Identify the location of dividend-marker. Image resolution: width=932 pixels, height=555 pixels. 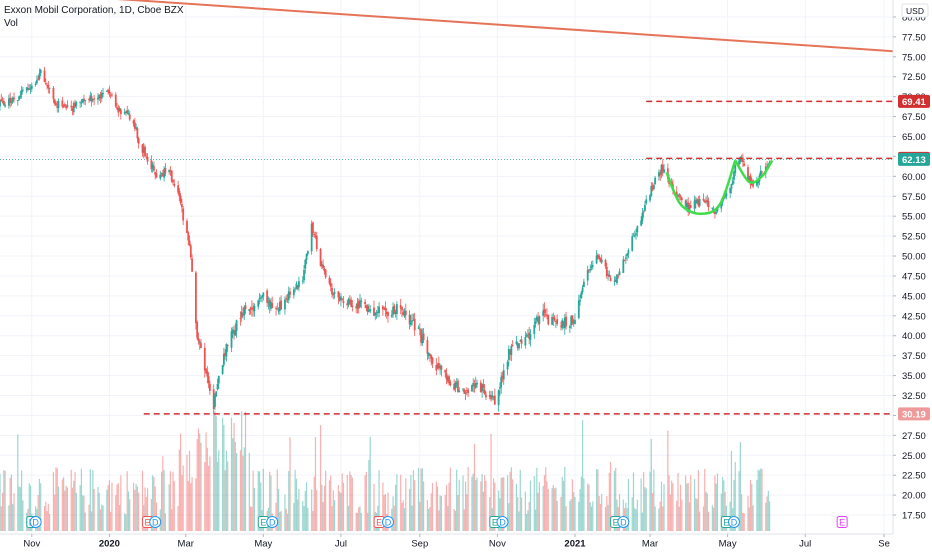
(733, 522).